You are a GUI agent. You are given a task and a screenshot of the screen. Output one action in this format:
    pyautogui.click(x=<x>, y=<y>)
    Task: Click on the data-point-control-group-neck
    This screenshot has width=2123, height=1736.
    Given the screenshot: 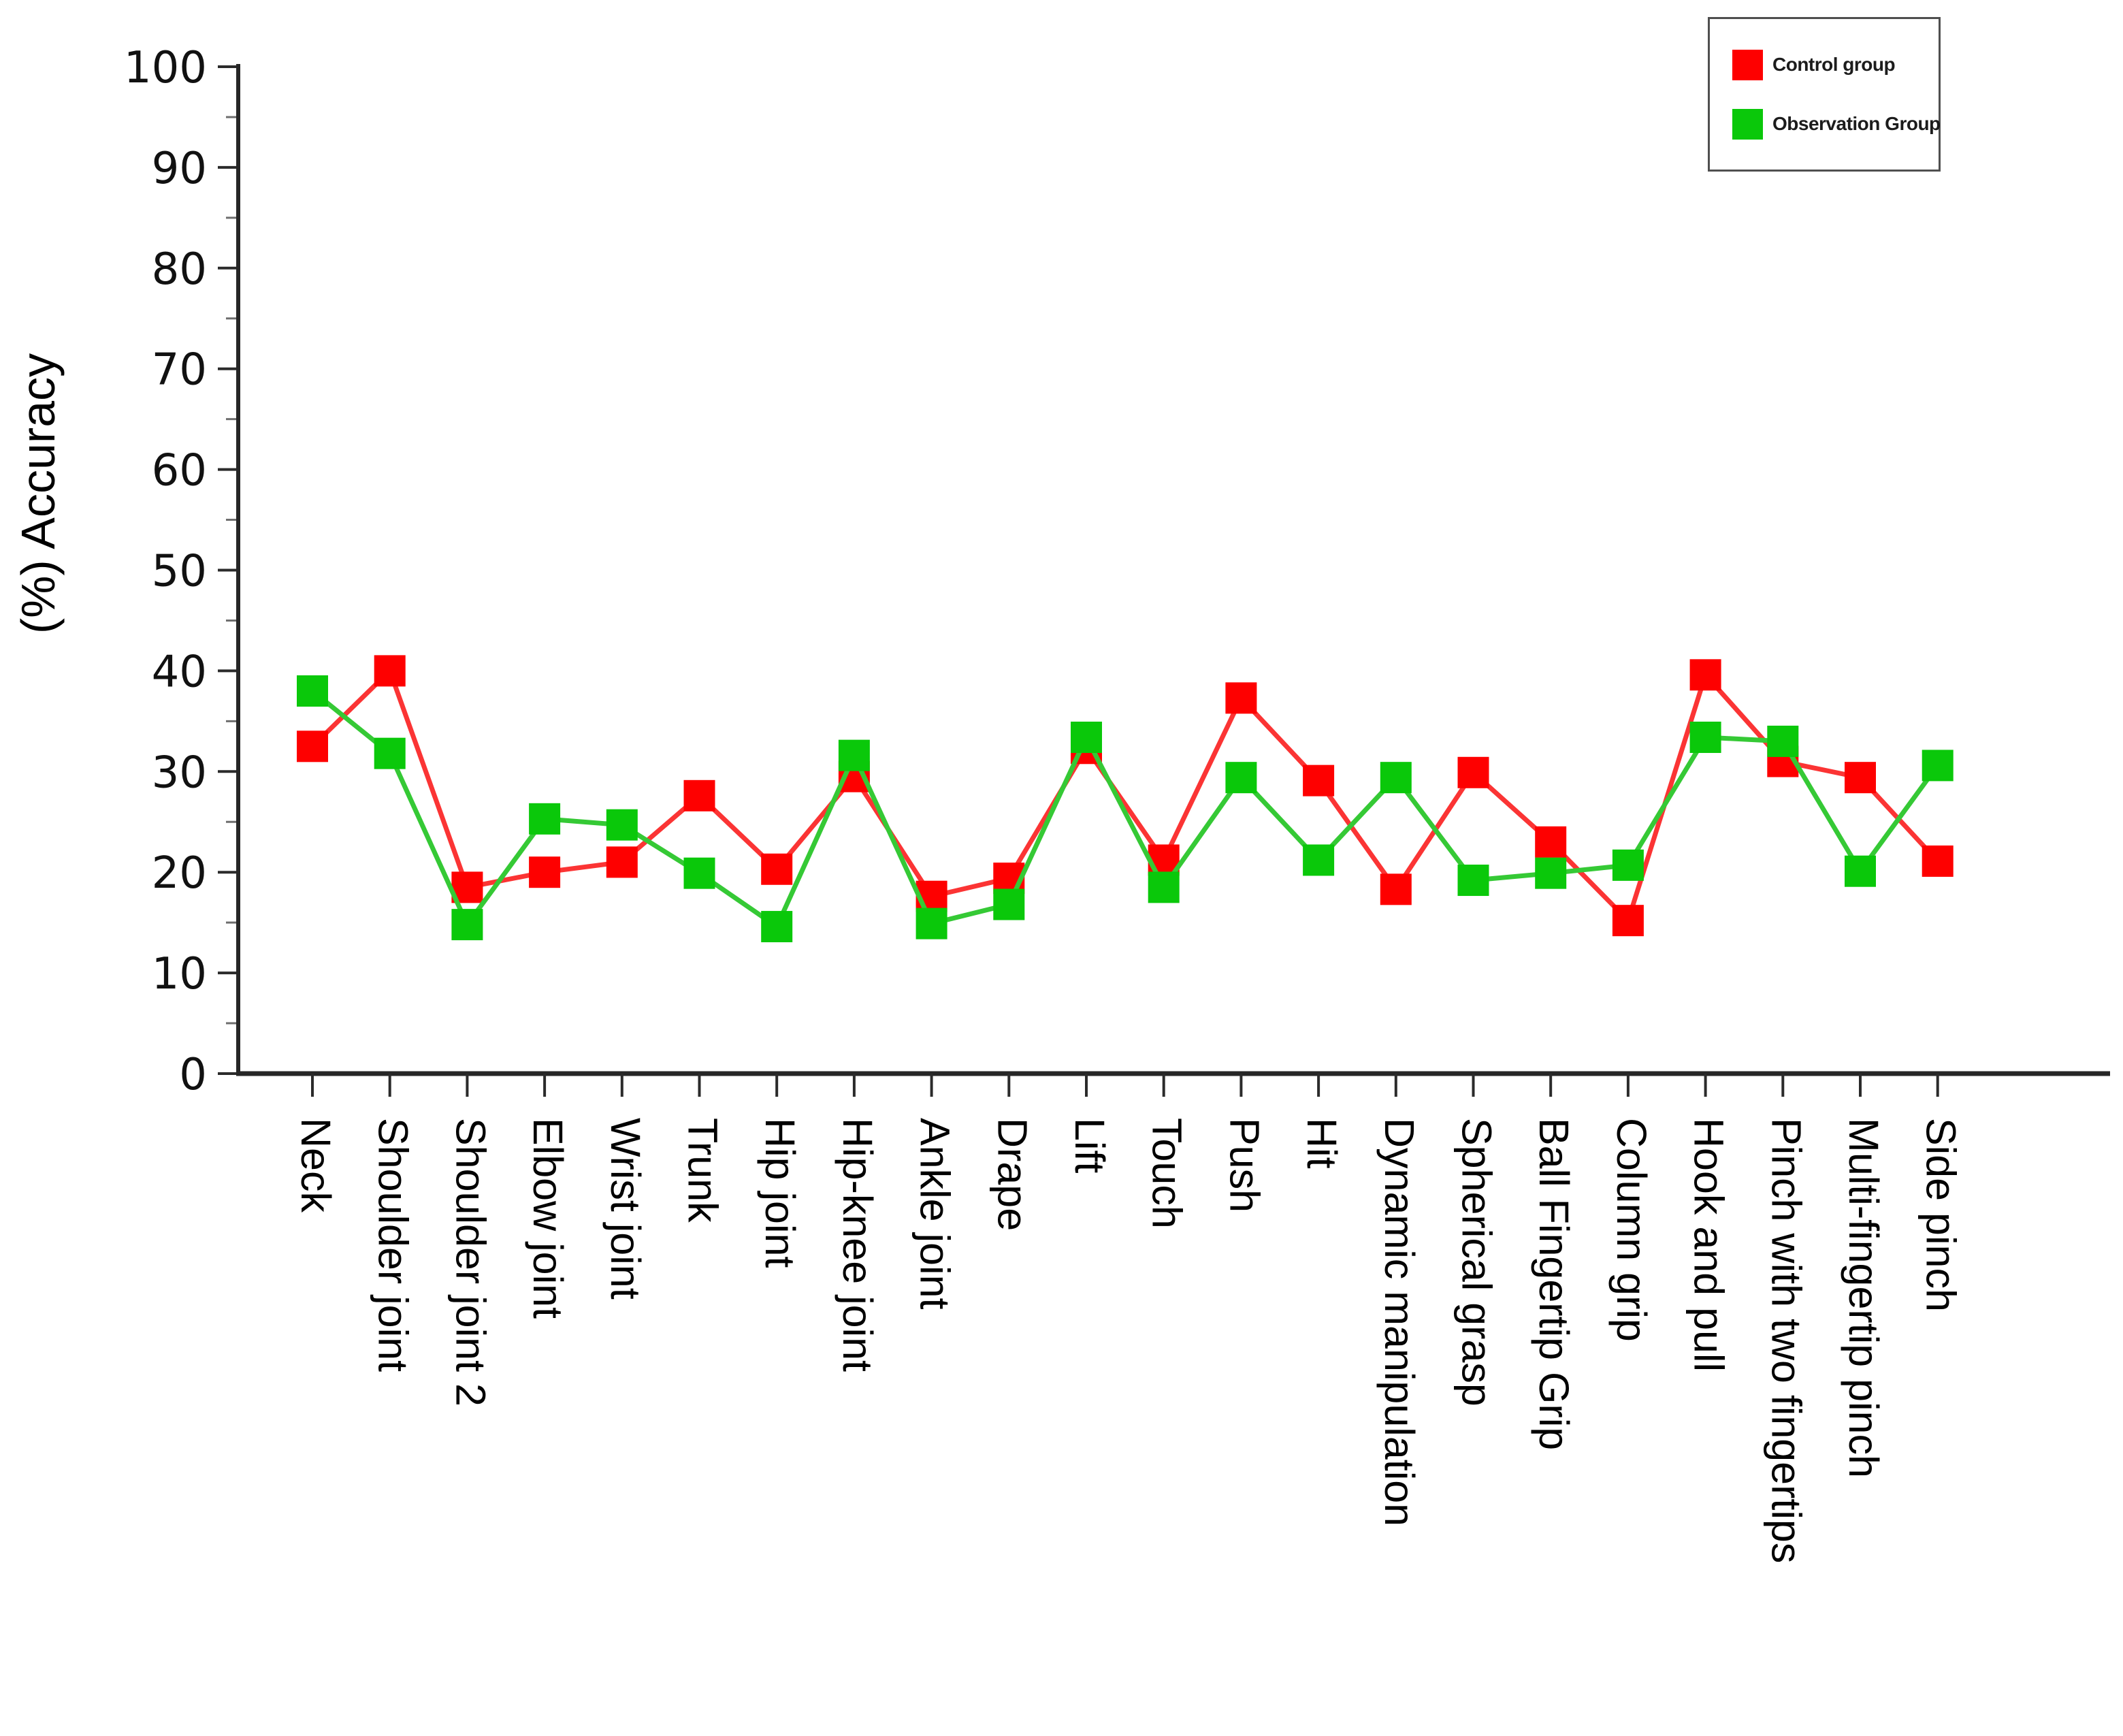 What is the action you would take?
    pyautogui.click(x=312, y=746)
    